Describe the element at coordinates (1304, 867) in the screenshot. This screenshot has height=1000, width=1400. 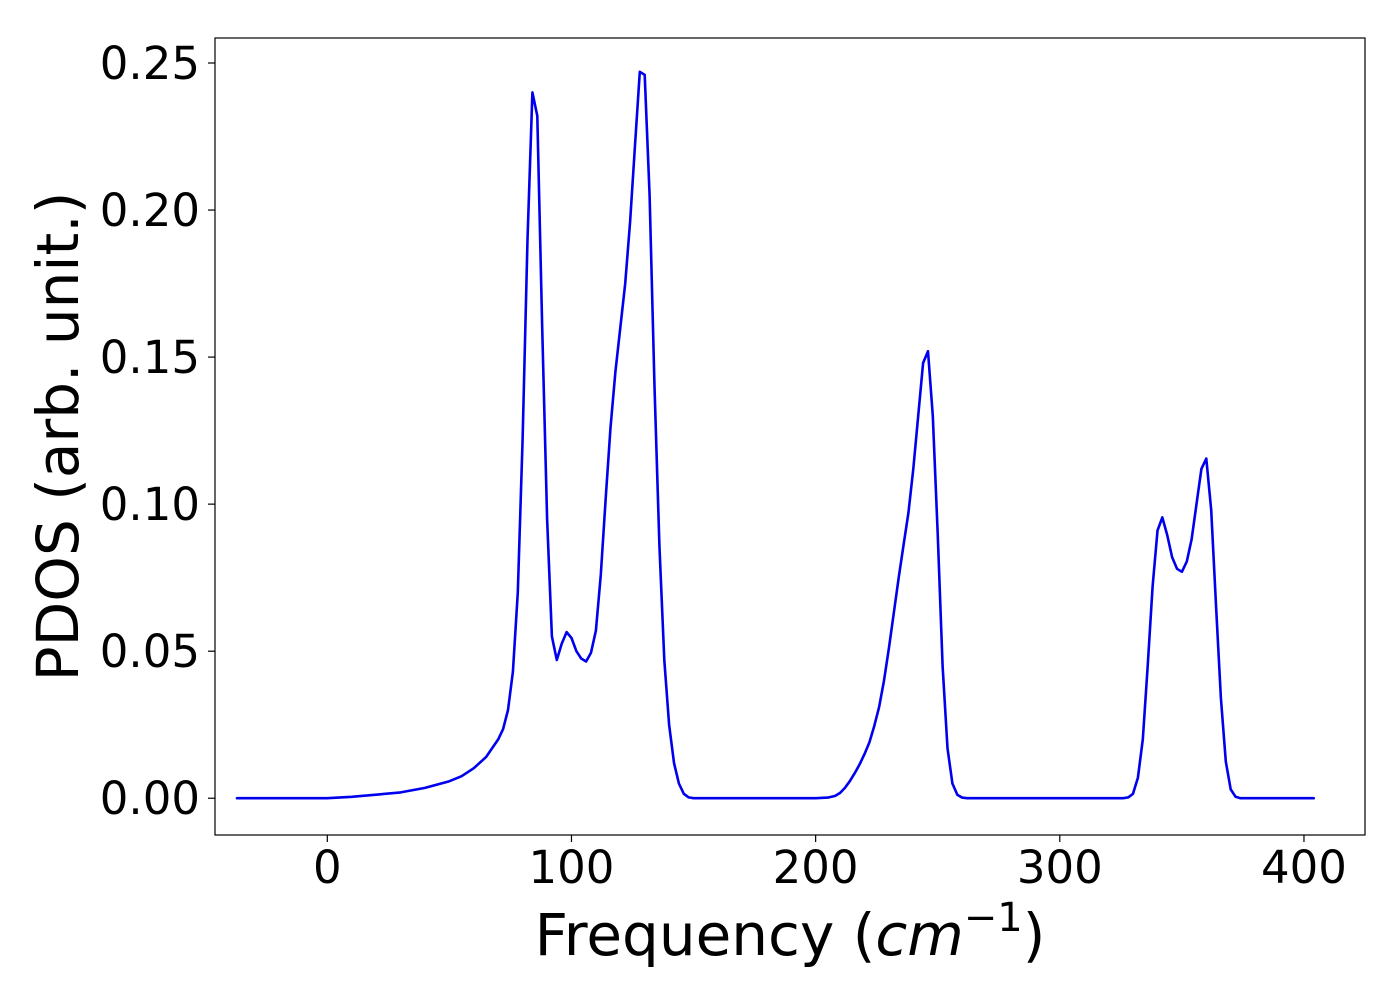
I see `x-tick-label: 400` at that location.